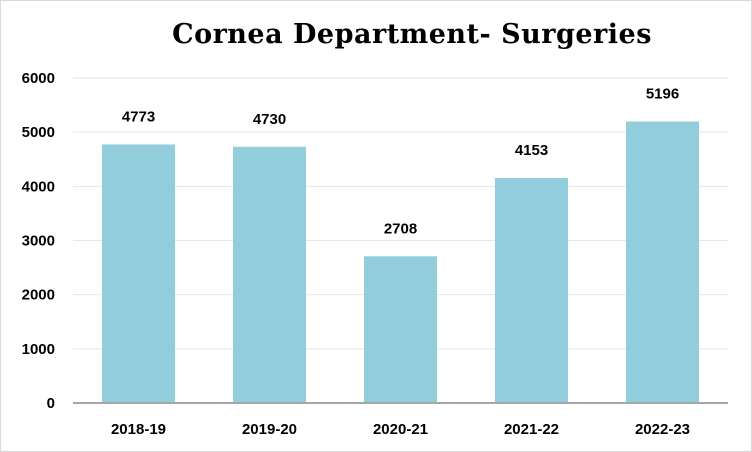  Describe the element at coordinates (138, 429) in the screenshot. I see `x-tick-label: 2018-19` at that location.